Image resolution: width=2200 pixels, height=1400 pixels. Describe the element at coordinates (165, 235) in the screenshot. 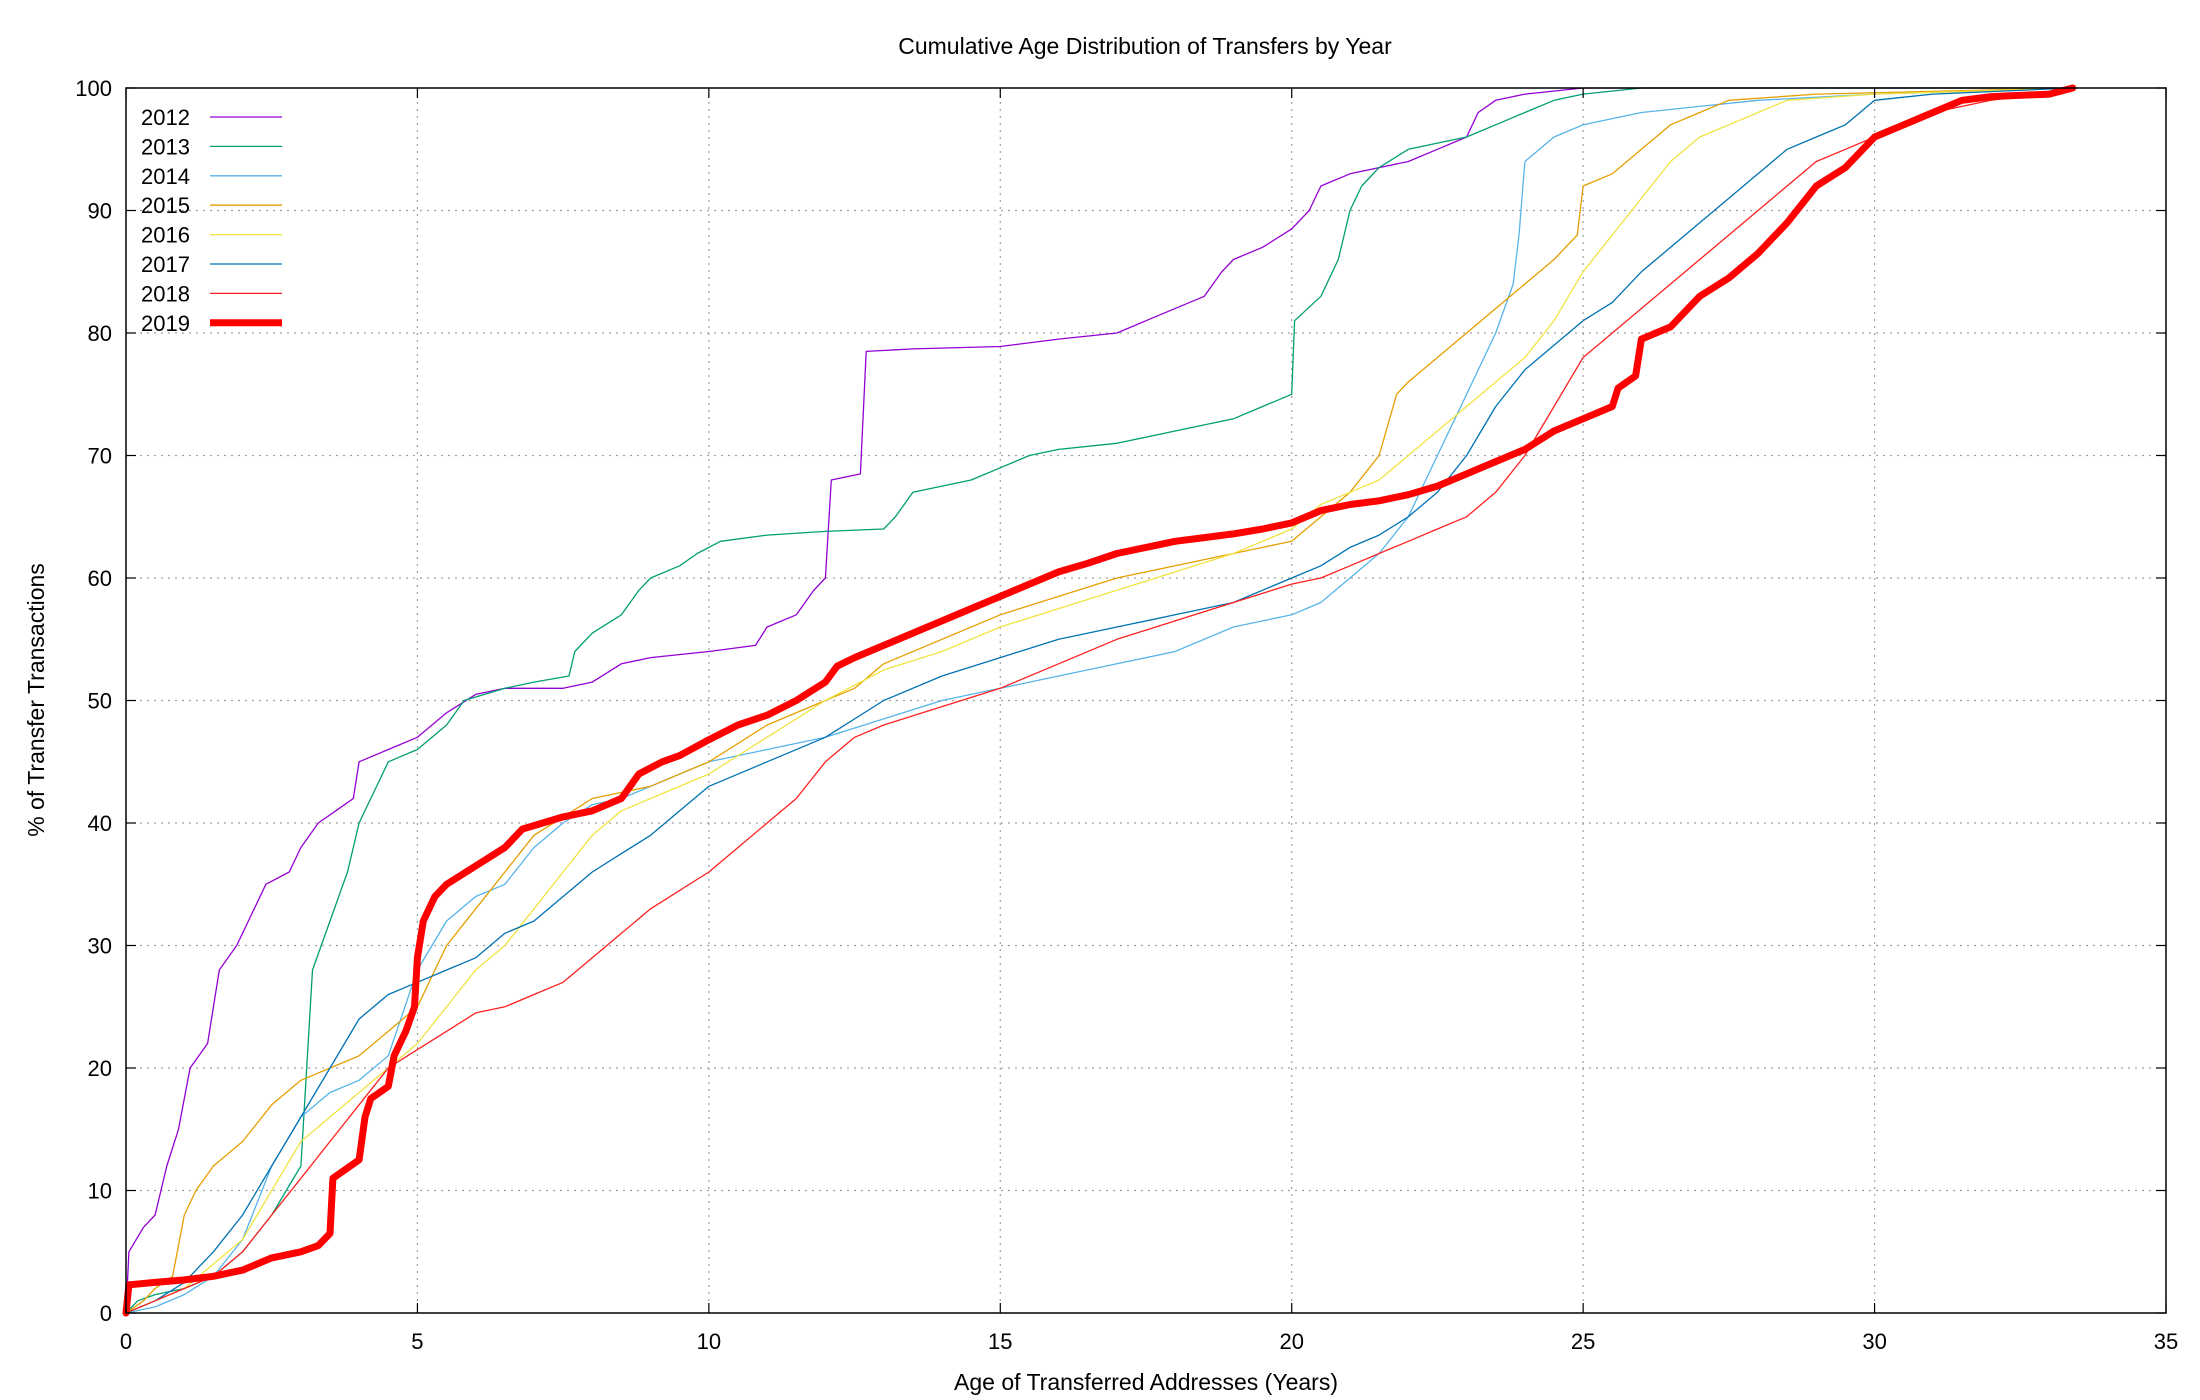

I see `legend-label-2016: 2016` at that location.